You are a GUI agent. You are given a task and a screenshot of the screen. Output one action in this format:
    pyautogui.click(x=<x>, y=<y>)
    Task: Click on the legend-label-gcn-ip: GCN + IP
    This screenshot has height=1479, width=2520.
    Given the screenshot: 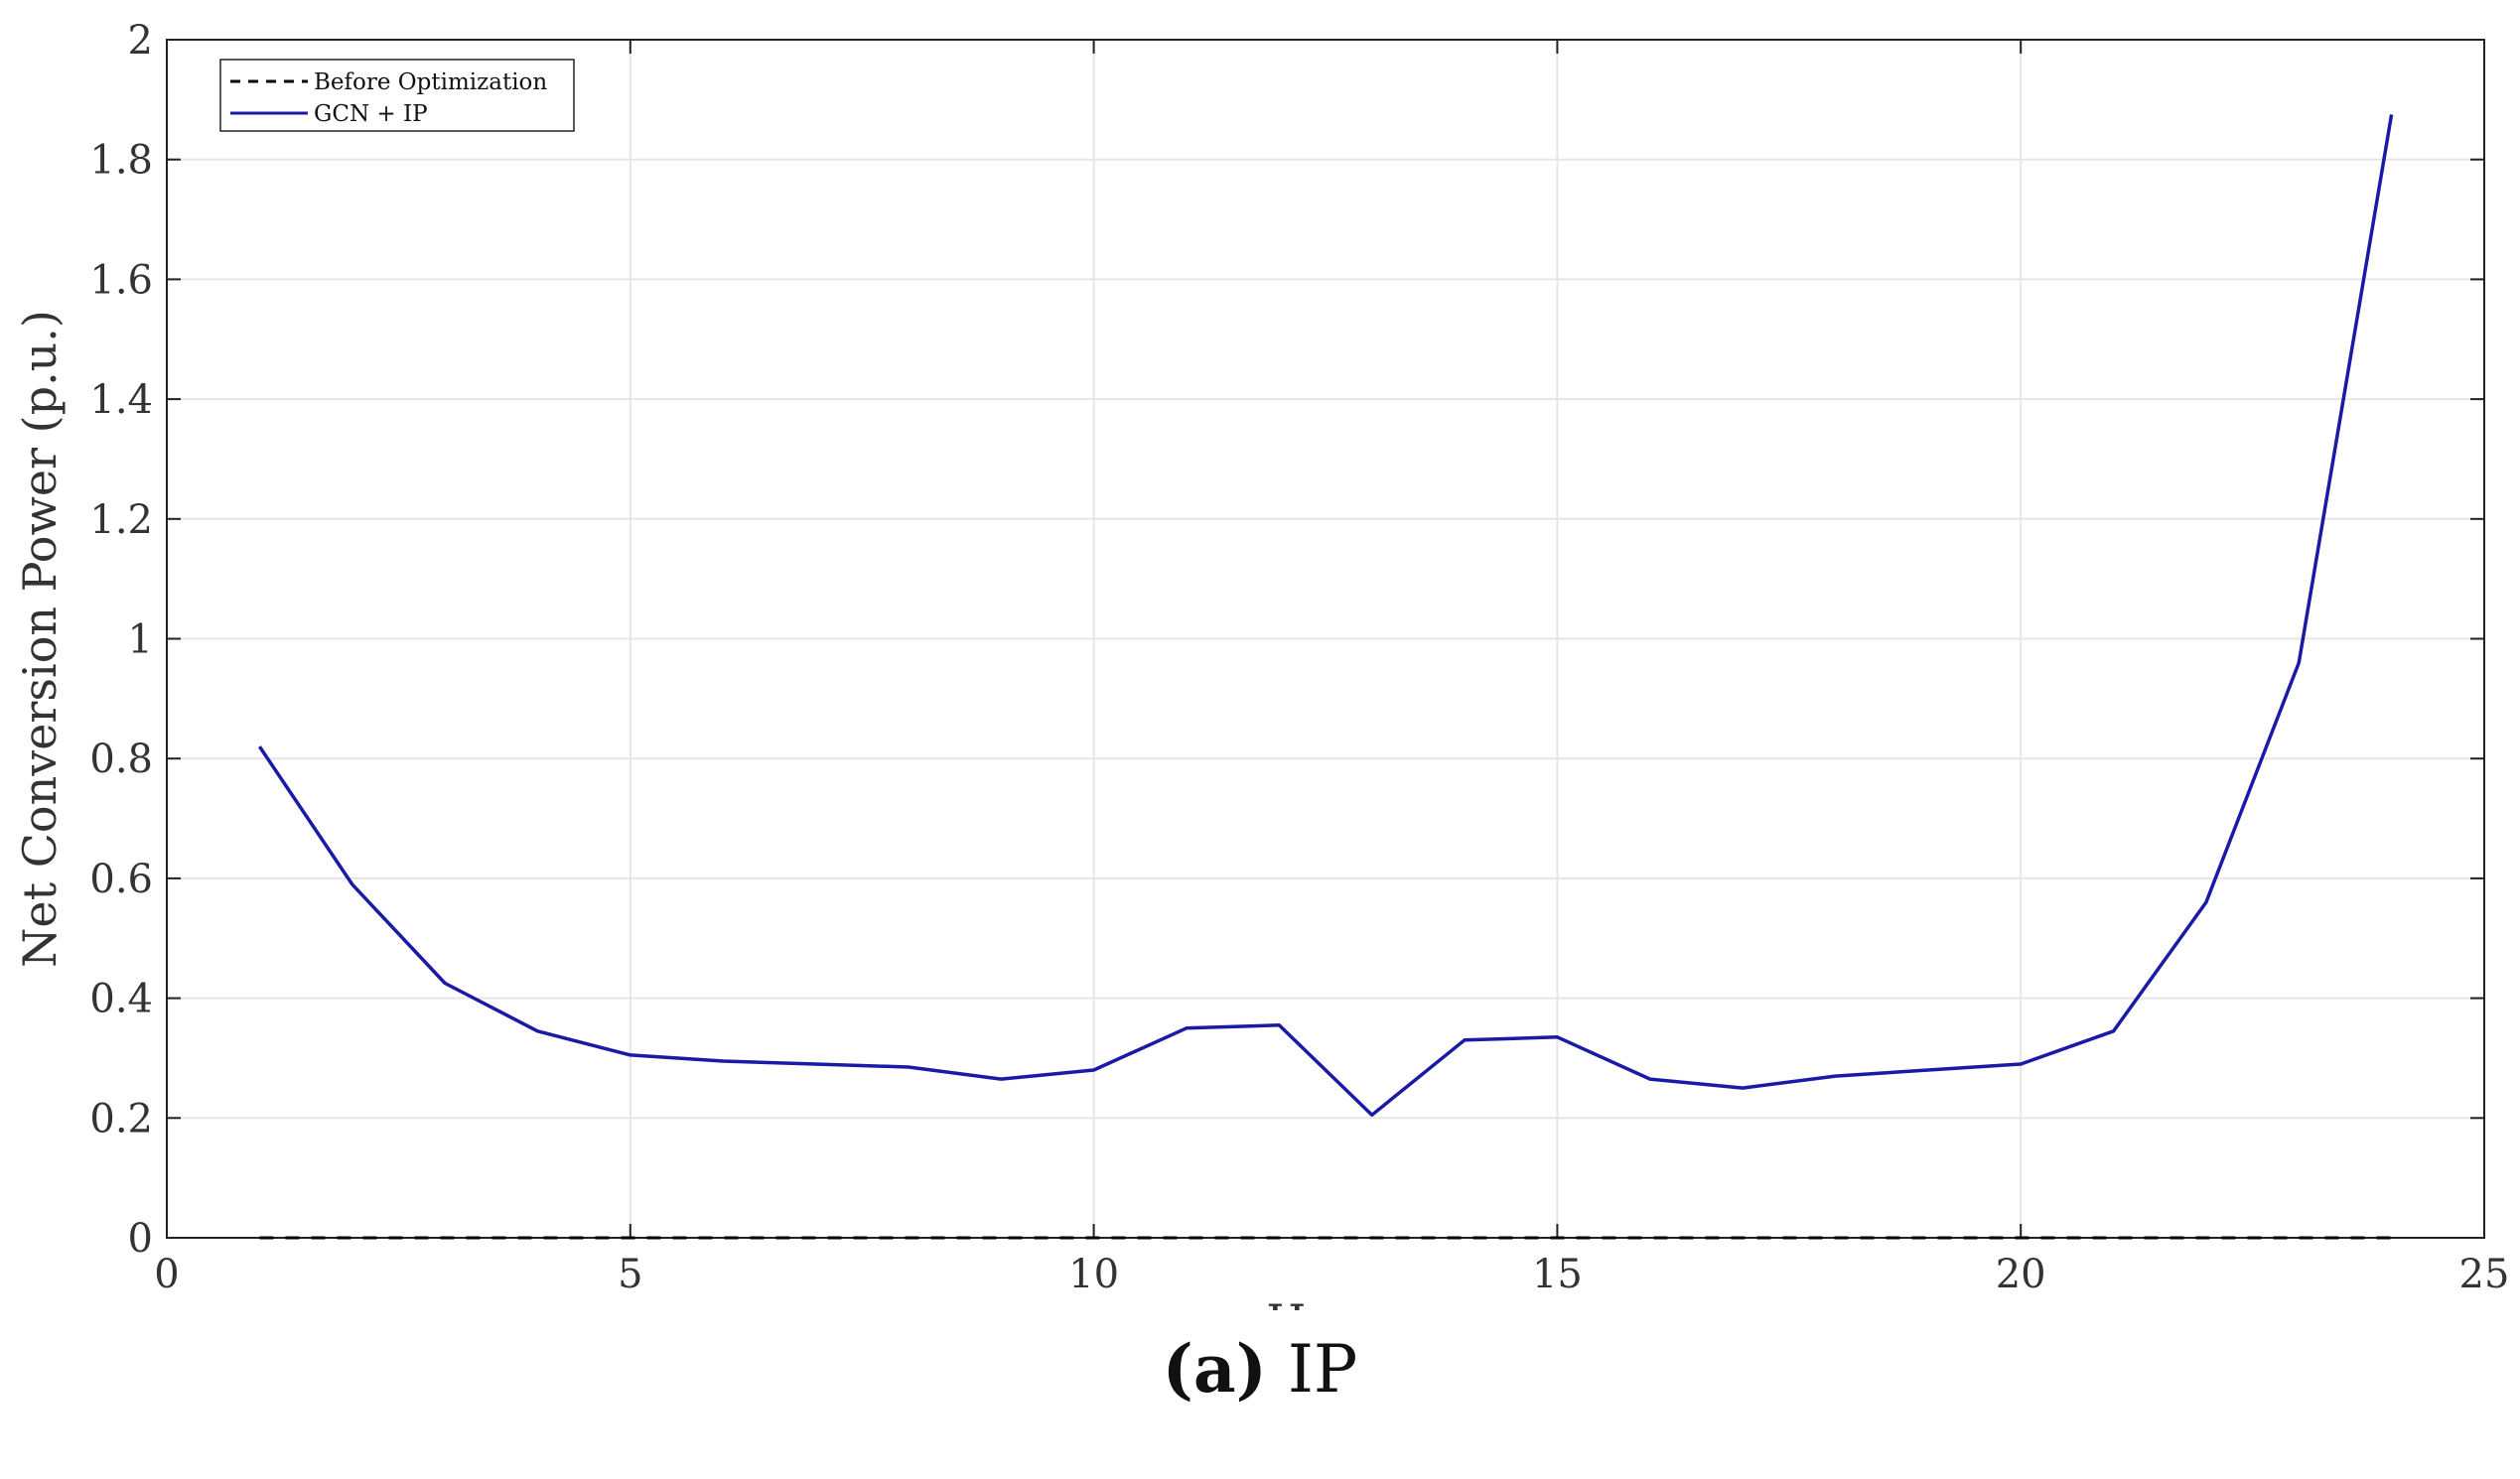 What is the action you would take?
    pyautogui.click(x=371, y=114)
    